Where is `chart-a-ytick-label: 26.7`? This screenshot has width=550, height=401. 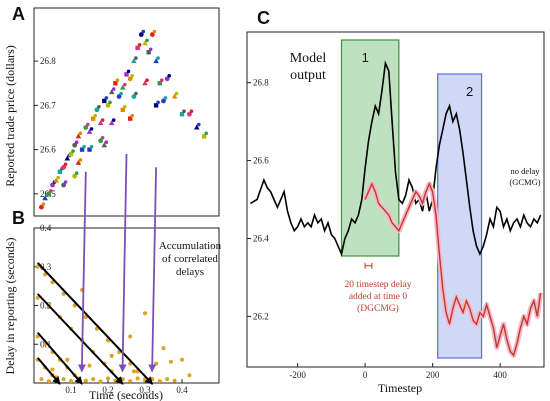
chart-a-ytick-label: 26.7 is located at coordinates (48, 105).